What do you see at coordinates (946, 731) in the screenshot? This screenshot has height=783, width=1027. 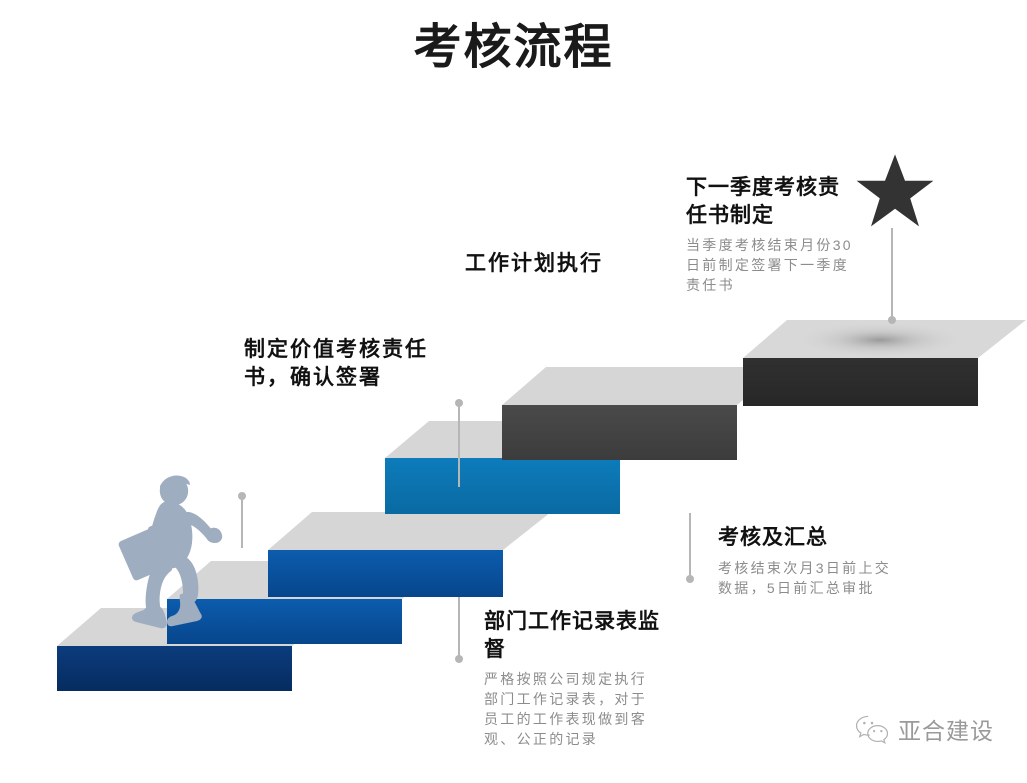 I see `brand-name: 亚合建设` at bounding box center [946, 731].